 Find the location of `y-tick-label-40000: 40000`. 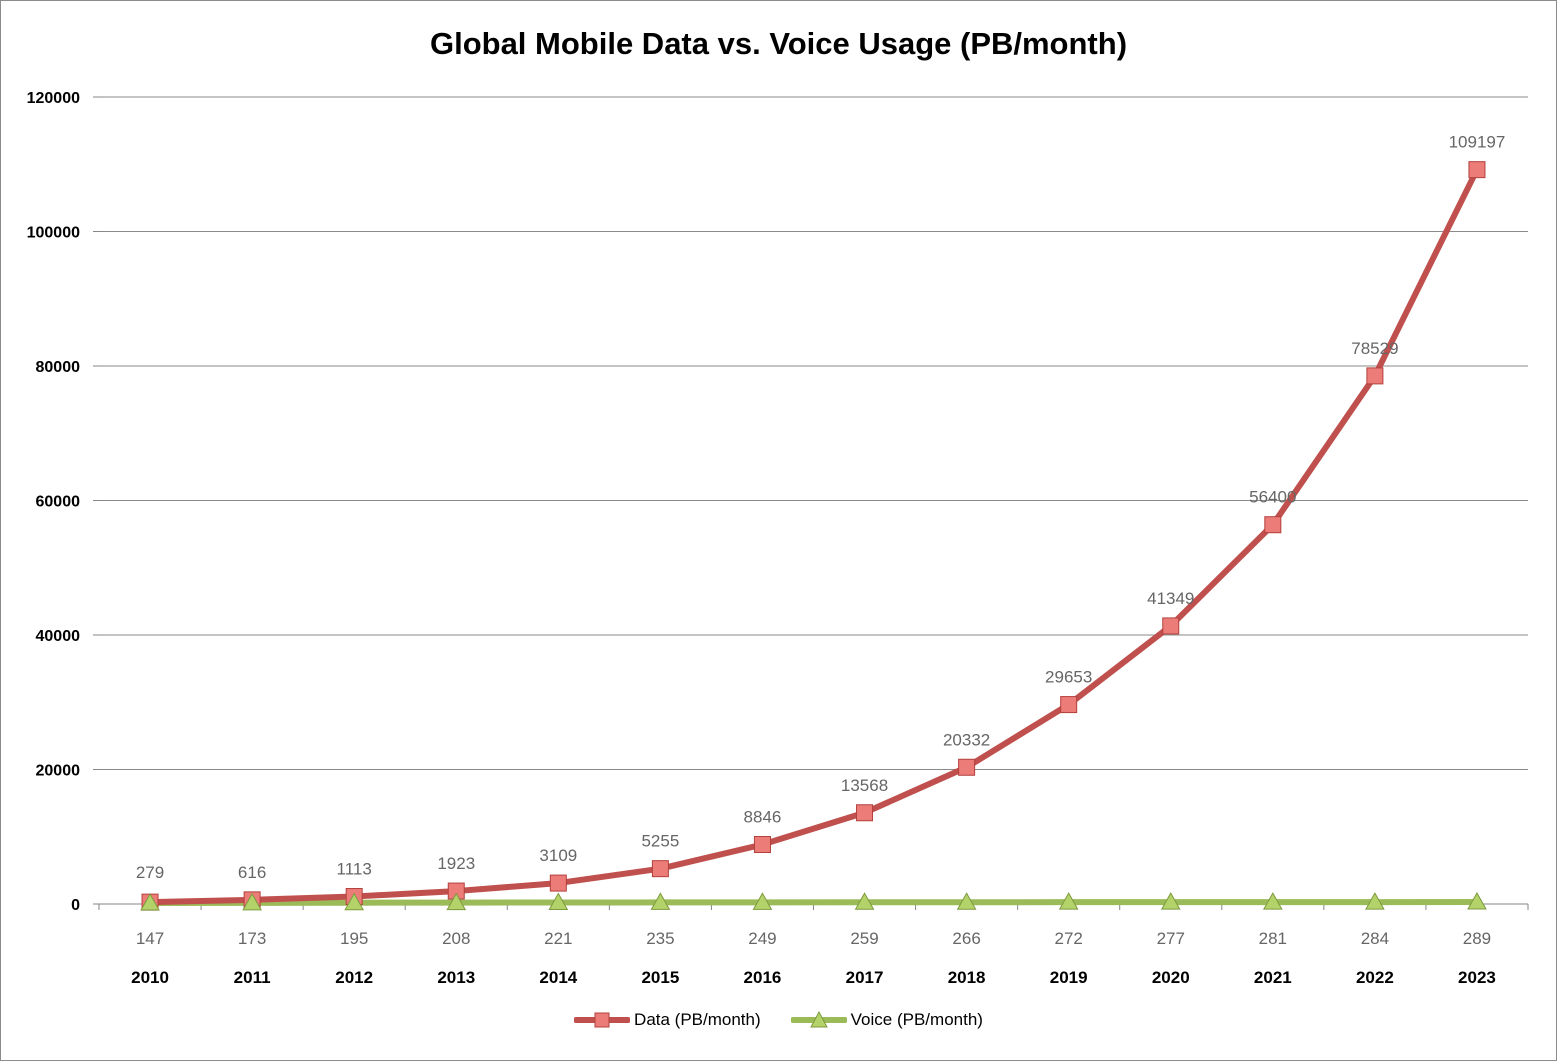

y-tick-label-40000: 40000 is located at coordinates (58, 636).